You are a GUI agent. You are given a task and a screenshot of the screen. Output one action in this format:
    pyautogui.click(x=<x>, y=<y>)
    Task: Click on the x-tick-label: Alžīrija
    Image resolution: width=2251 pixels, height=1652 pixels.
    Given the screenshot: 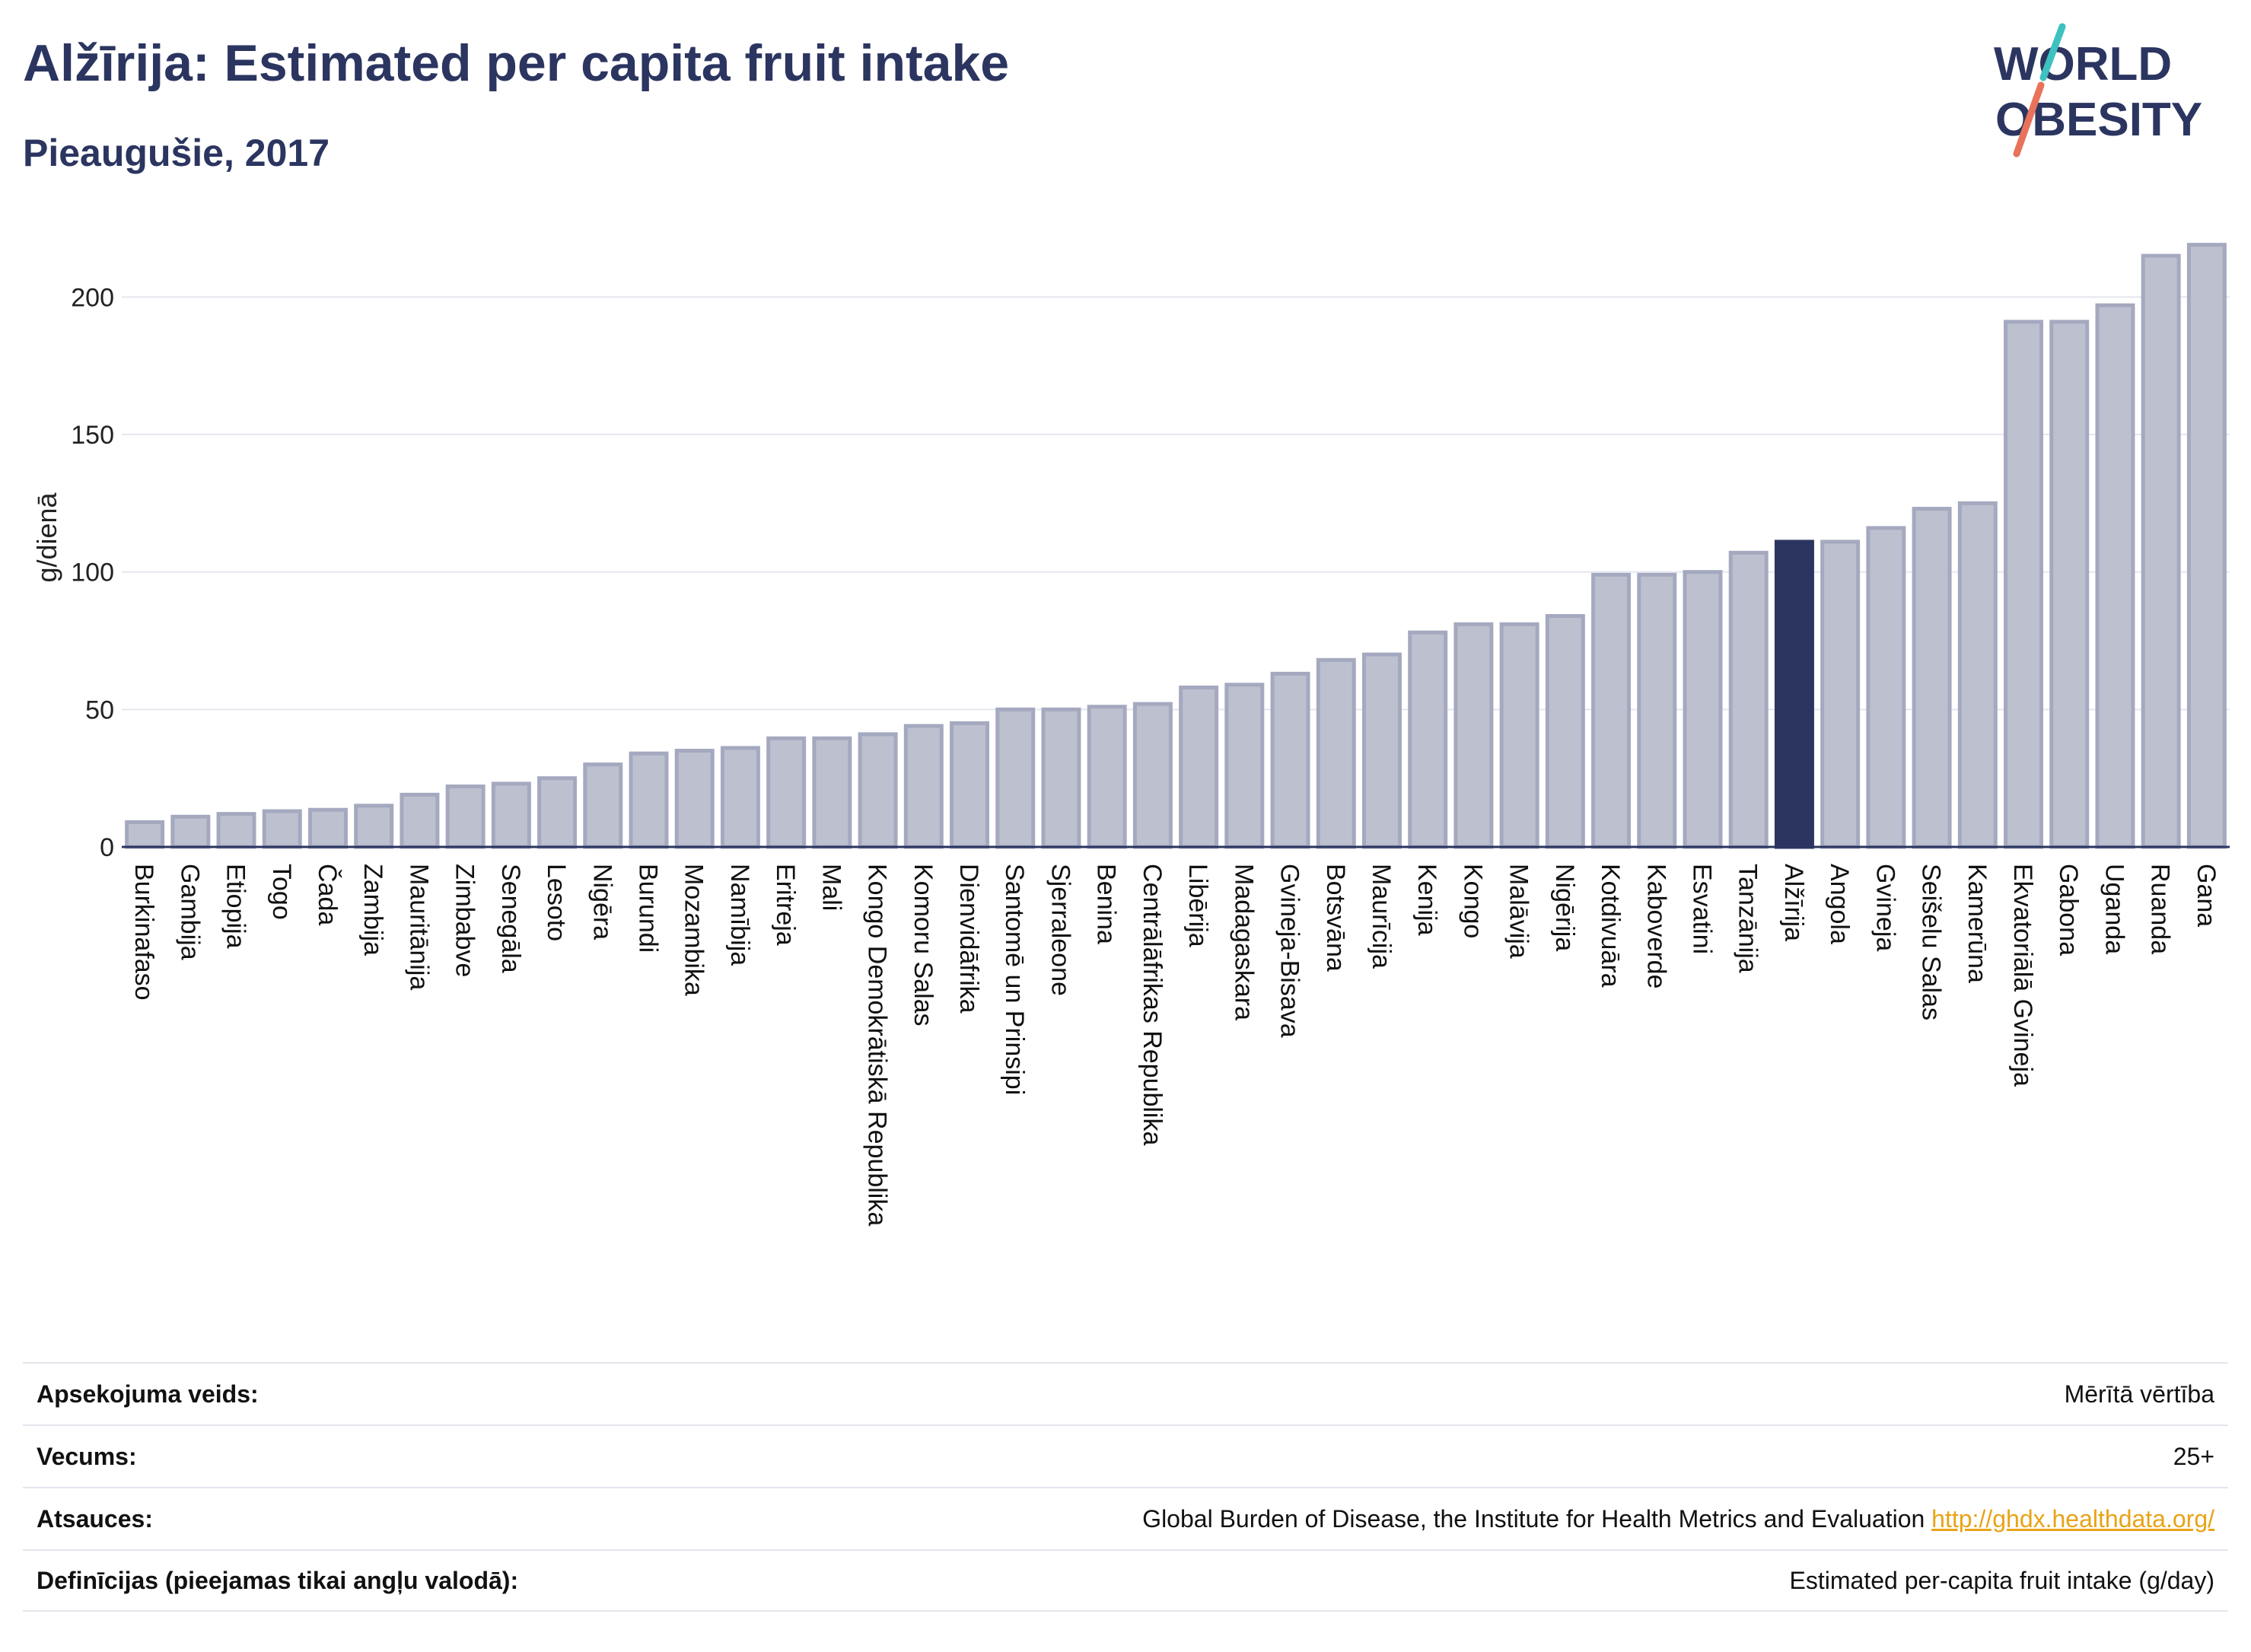 What is the action you would take?
    pyautogui.click(x=1793, y=902)
    